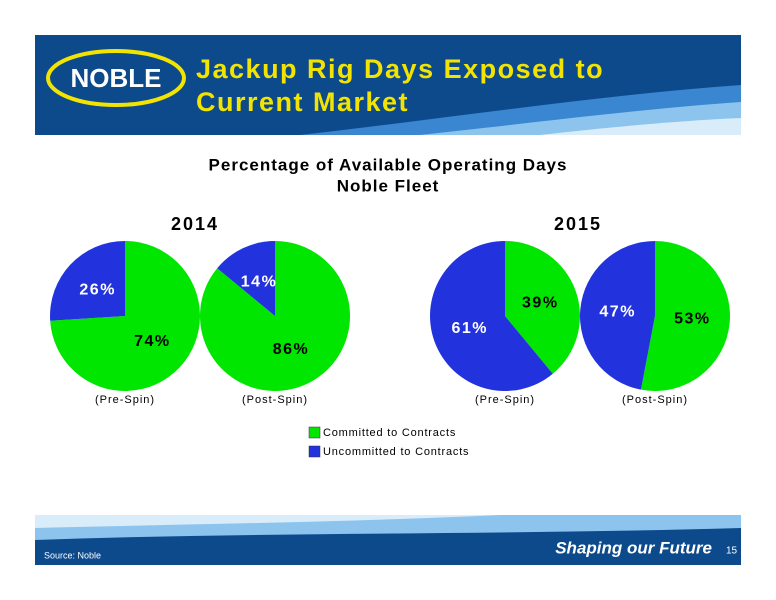  Describe the element at coordinates (732, 551) in the screenshot. I see `page-number: 15` at that location.